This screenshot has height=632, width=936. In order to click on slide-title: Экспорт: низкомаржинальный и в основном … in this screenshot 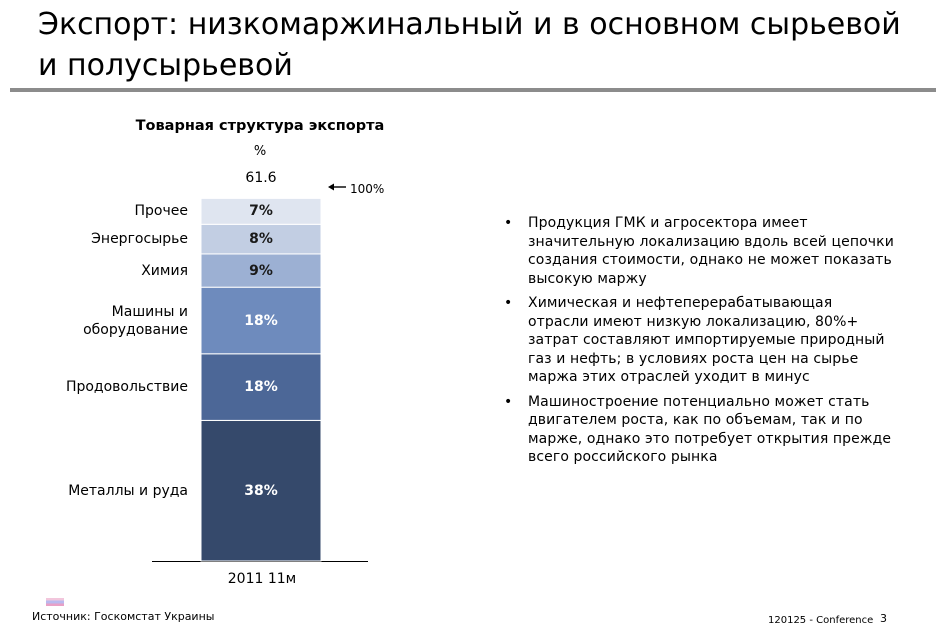, I will do `click(469, 45)`.